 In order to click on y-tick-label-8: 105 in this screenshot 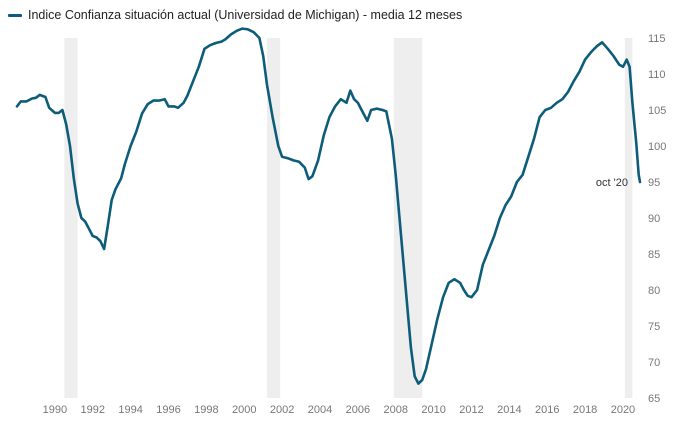, I will do `click(657, 111)`.